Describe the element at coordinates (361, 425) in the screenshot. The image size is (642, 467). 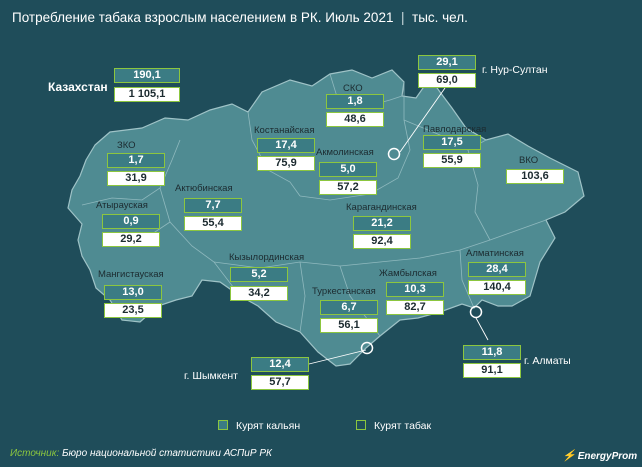
I see `legend-swatch-tobacco` at that location.